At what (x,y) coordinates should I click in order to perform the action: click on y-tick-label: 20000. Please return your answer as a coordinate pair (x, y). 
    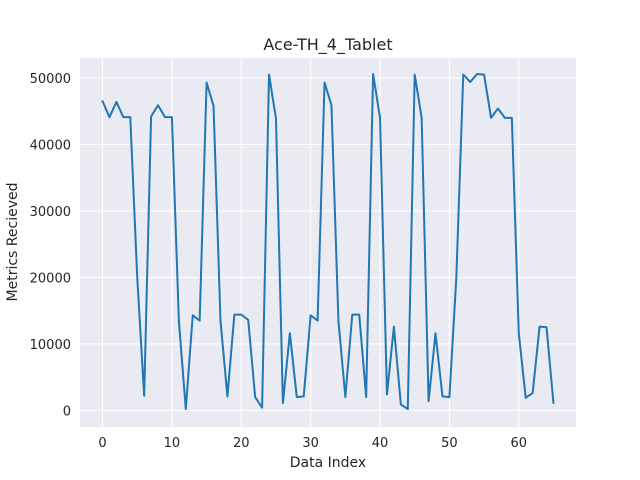
    Looking at the image, I should click on (50, 278).